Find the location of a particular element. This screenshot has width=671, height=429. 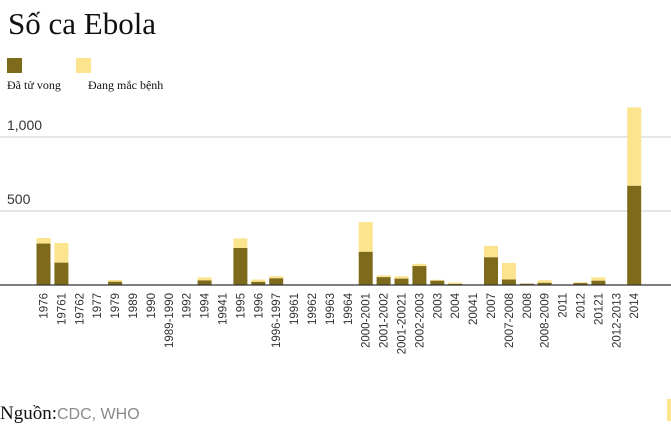

bar-deaths-1976 is located at coordinates (43, 264).